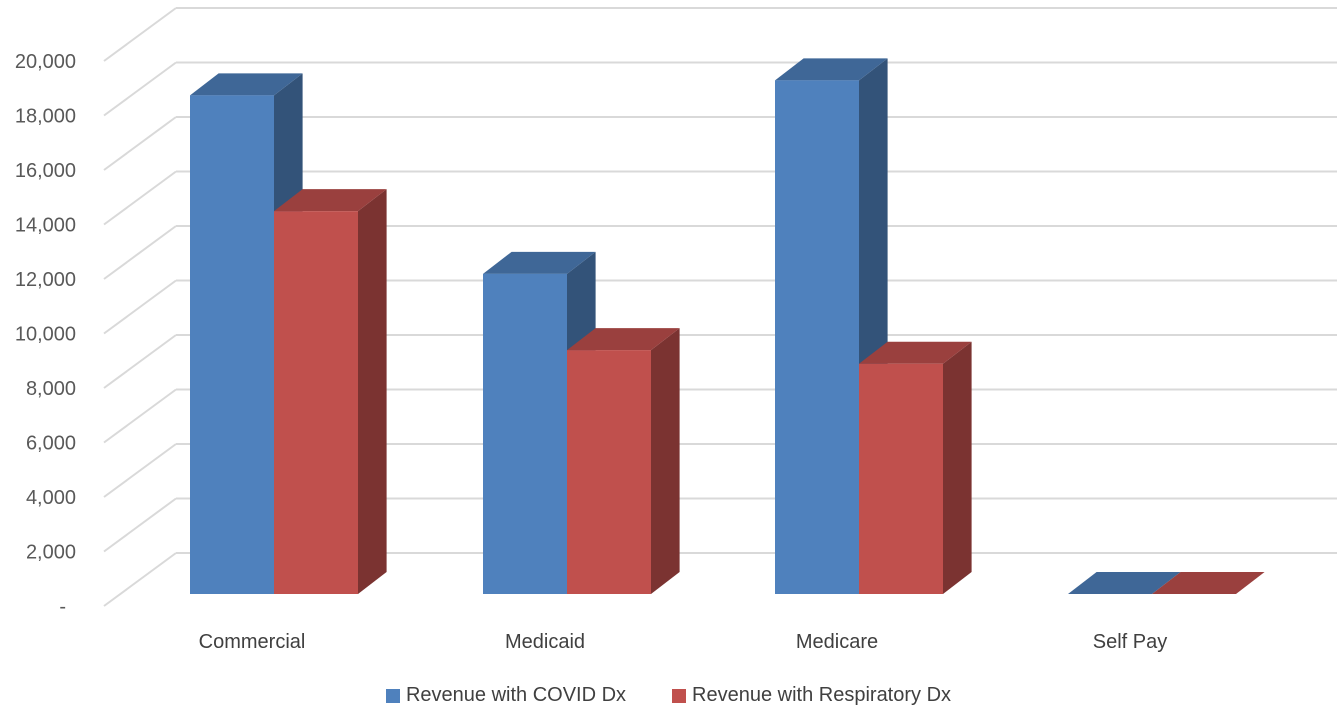 Image resolution: width=1337 pixels, height=711 pixels. Describe the element at coordinates (252, 642) in the screenshot. I see `x-category-label: Commercial` at that location.